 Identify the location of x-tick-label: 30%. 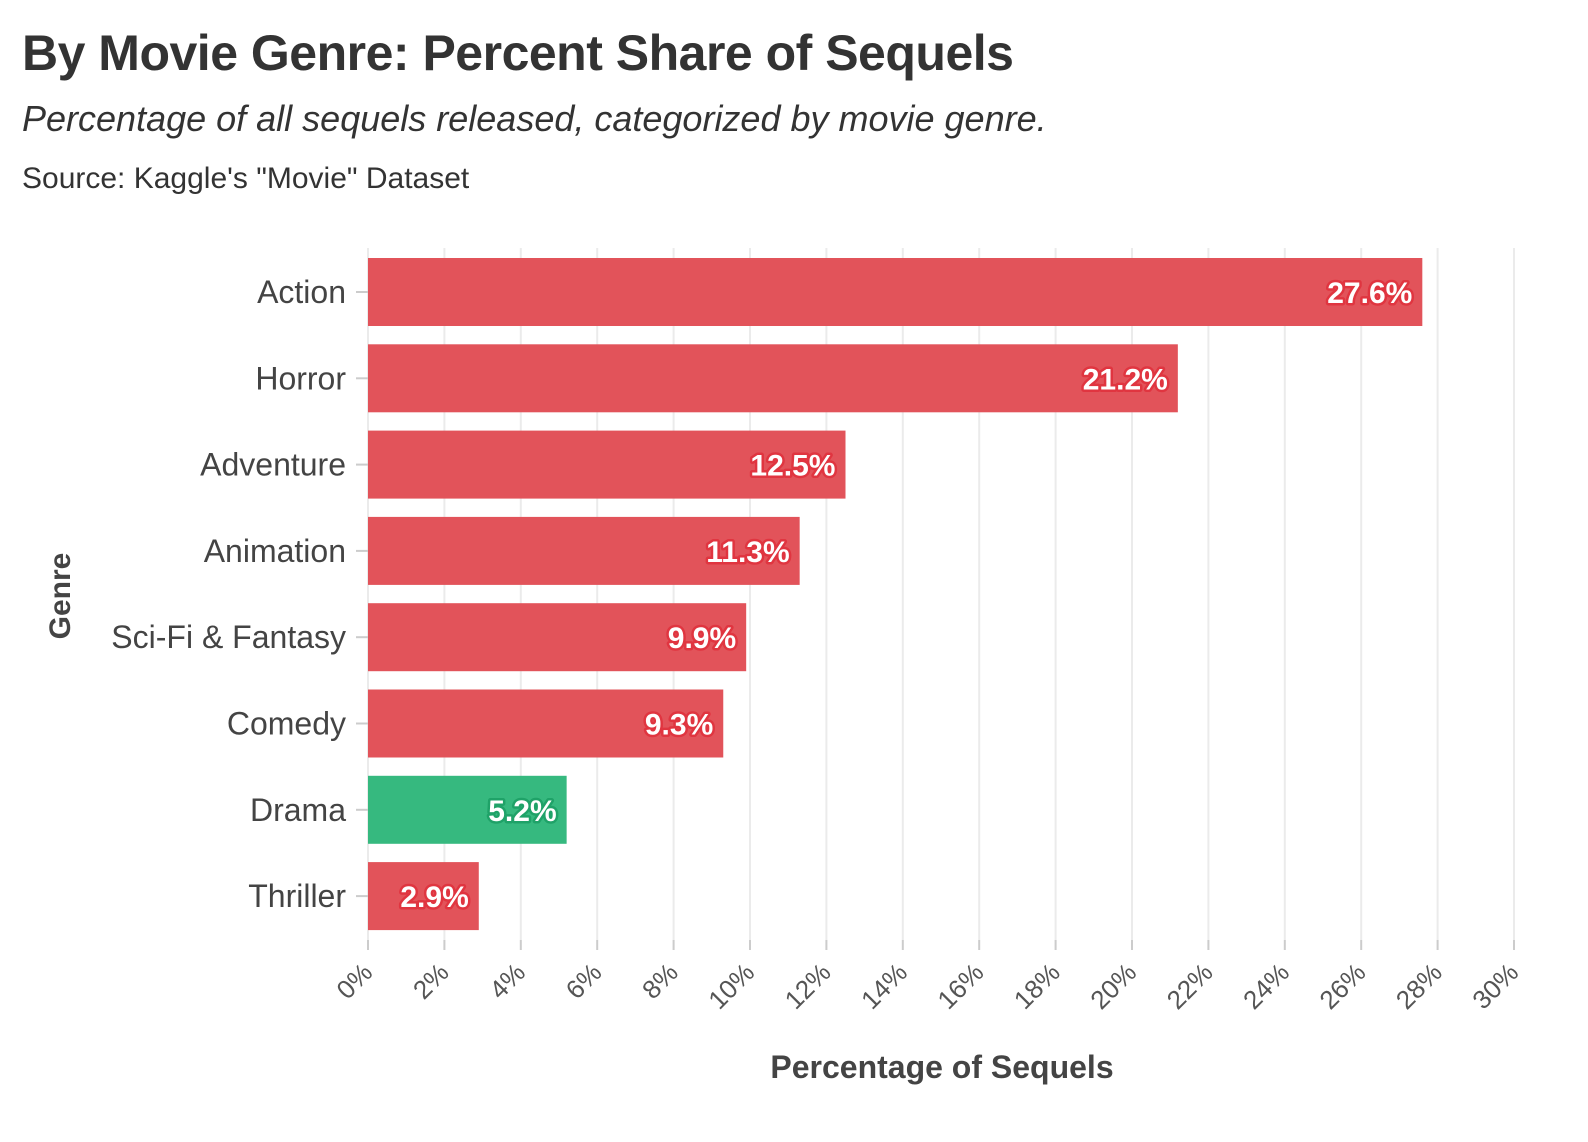
(1495, 986).